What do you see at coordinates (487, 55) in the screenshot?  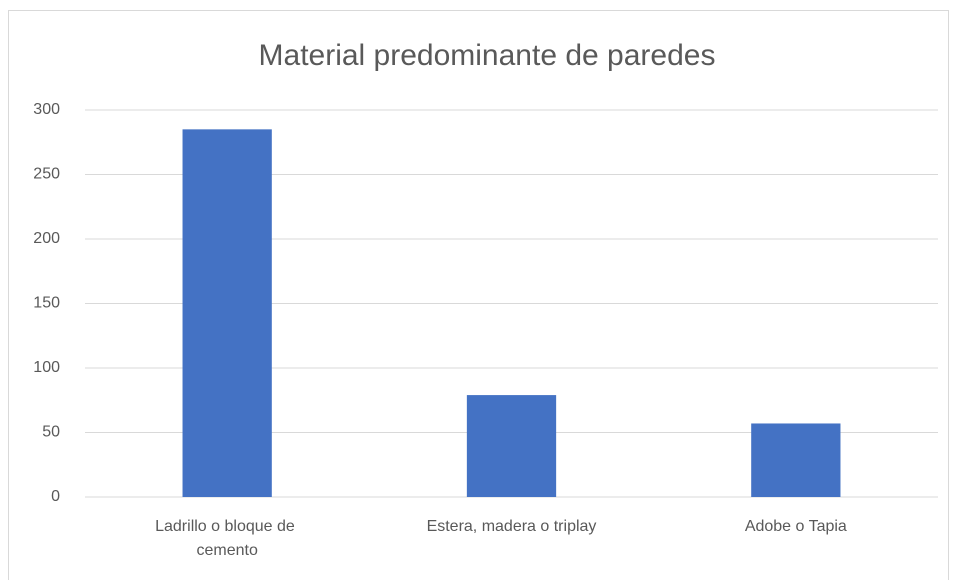 I see `chart-title: Material predominante de paredes` at bounding box center [487, 55].